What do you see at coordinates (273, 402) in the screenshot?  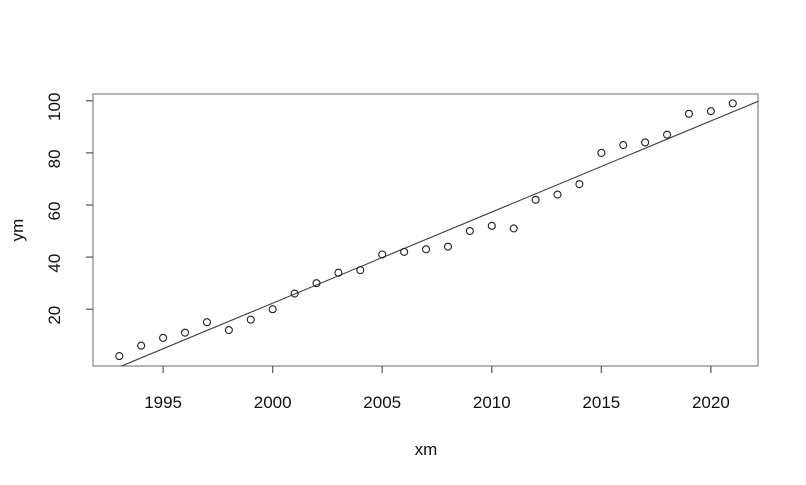 I see `x-tick-label: 2000` at bounding box center [273, 402].